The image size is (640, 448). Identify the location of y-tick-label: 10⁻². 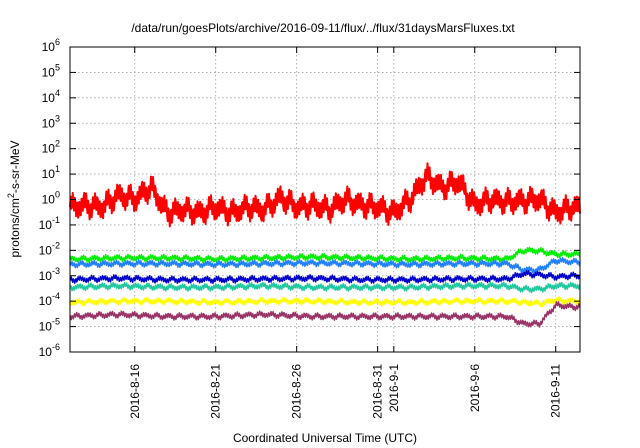
(49, 248).